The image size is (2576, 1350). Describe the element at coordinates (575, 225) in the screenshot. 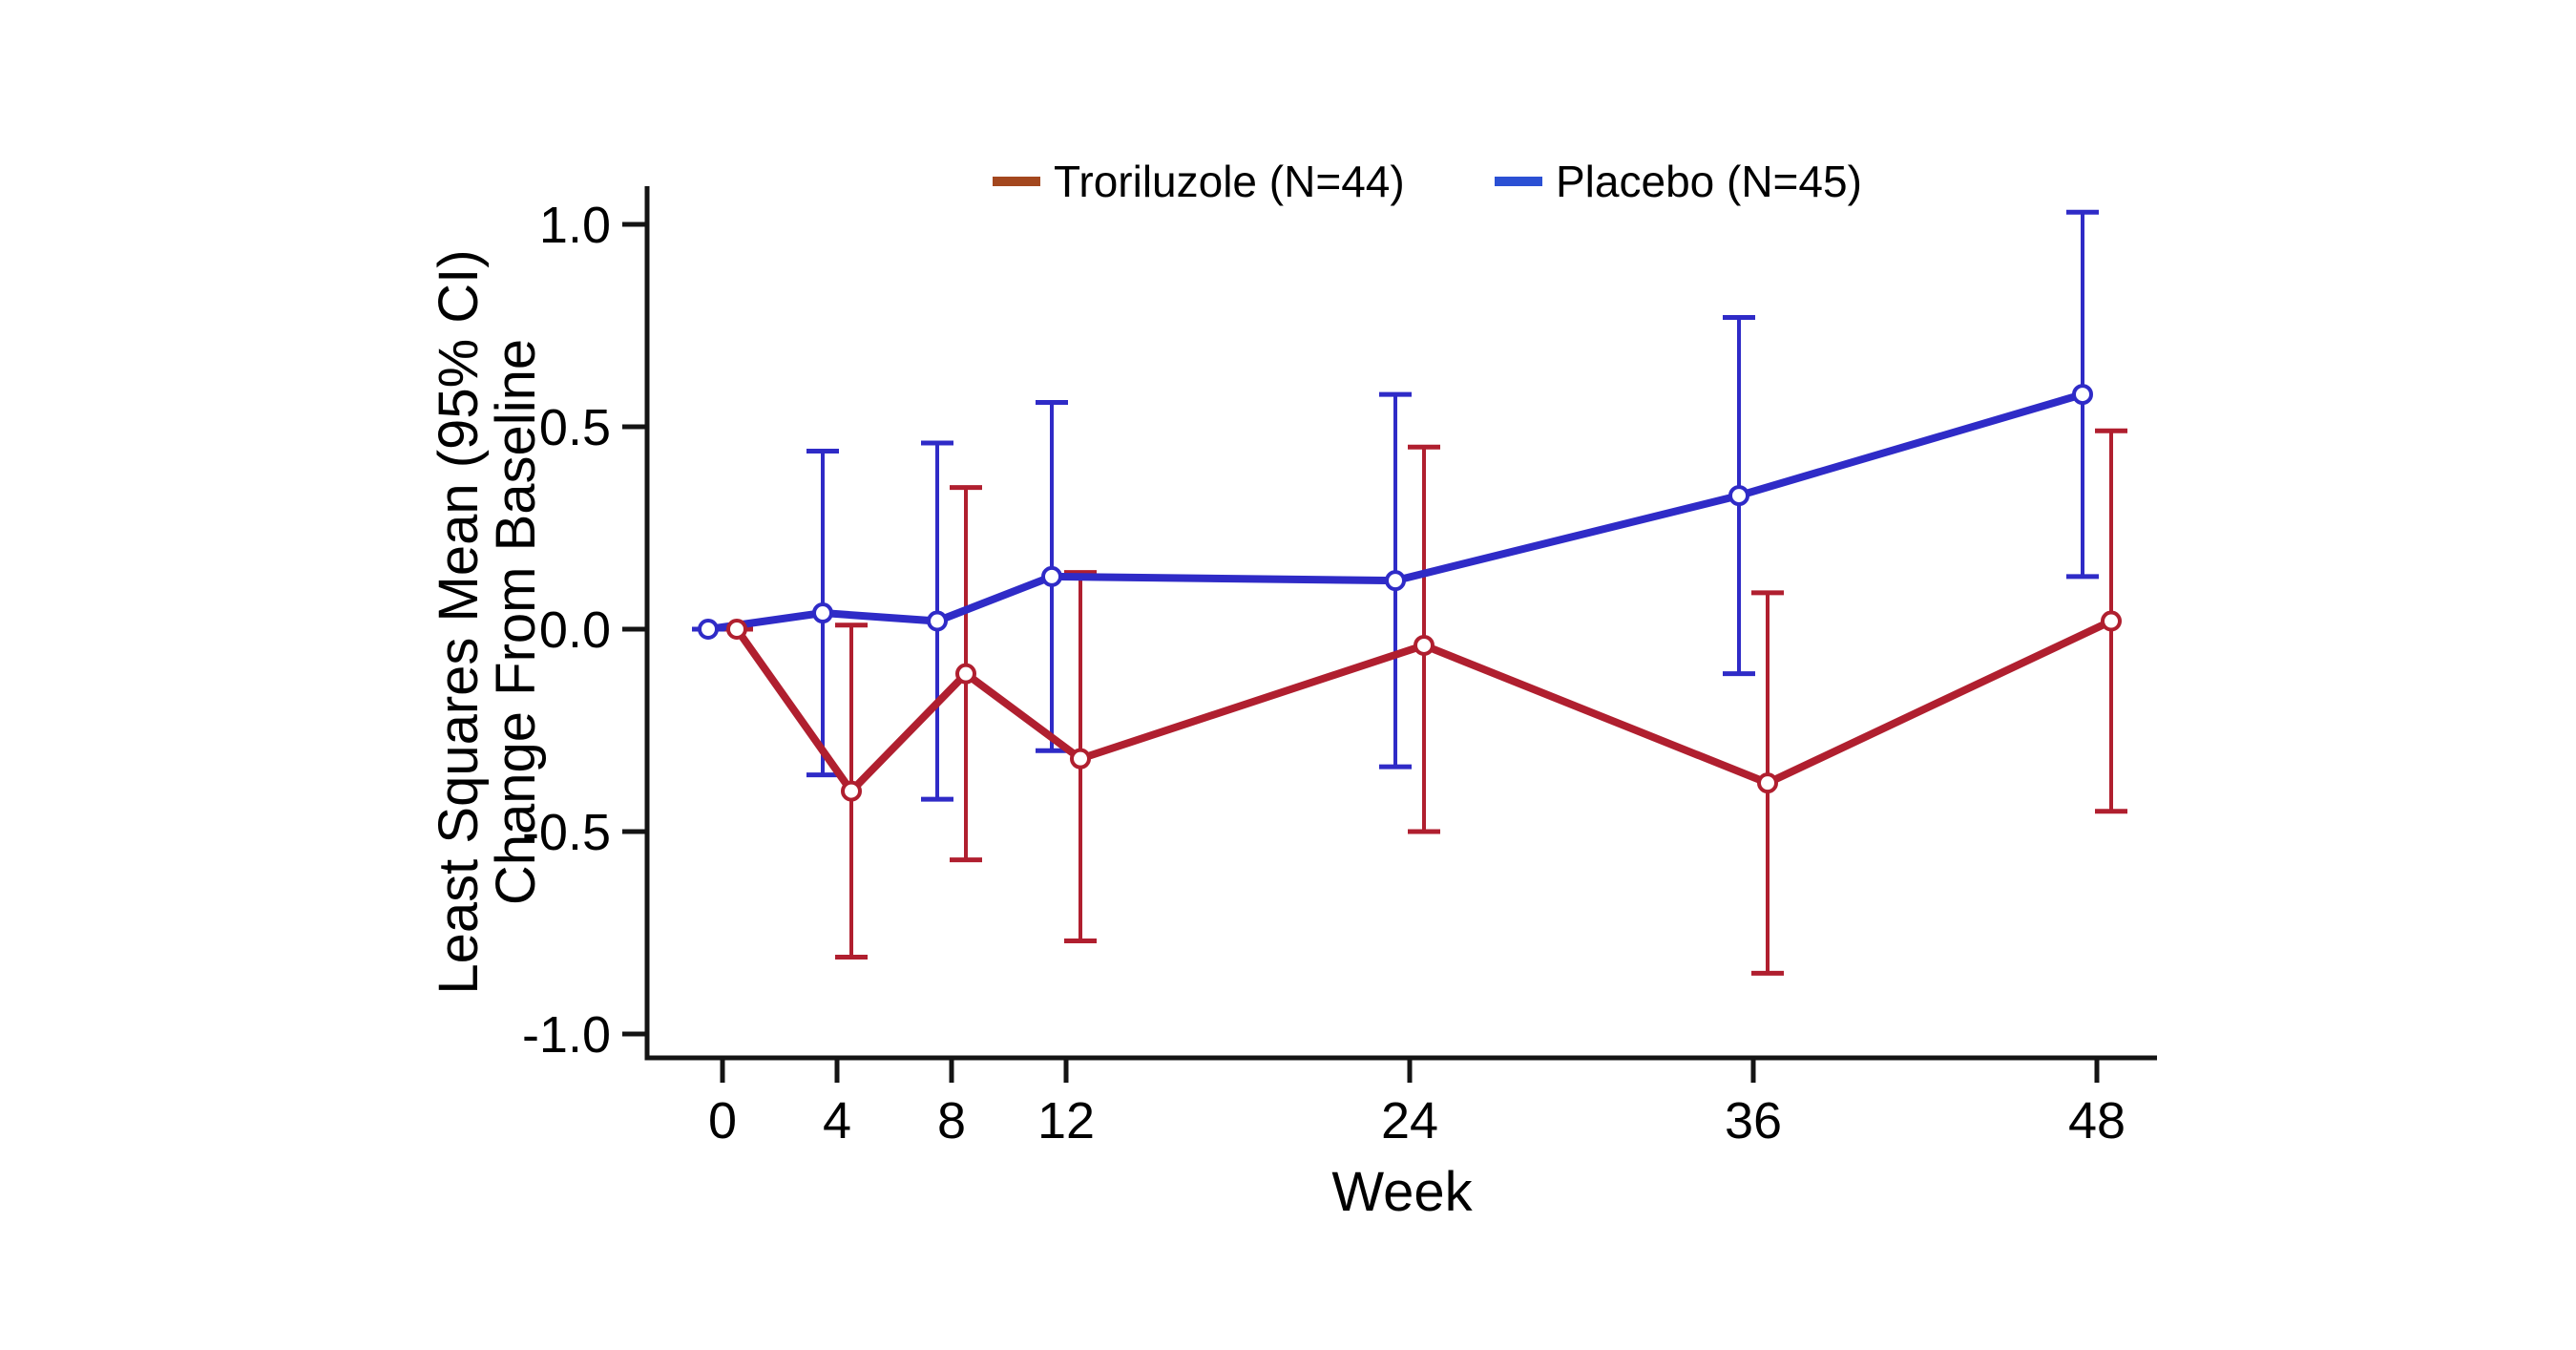

I see `y-tick-label: 1.0` at that location.